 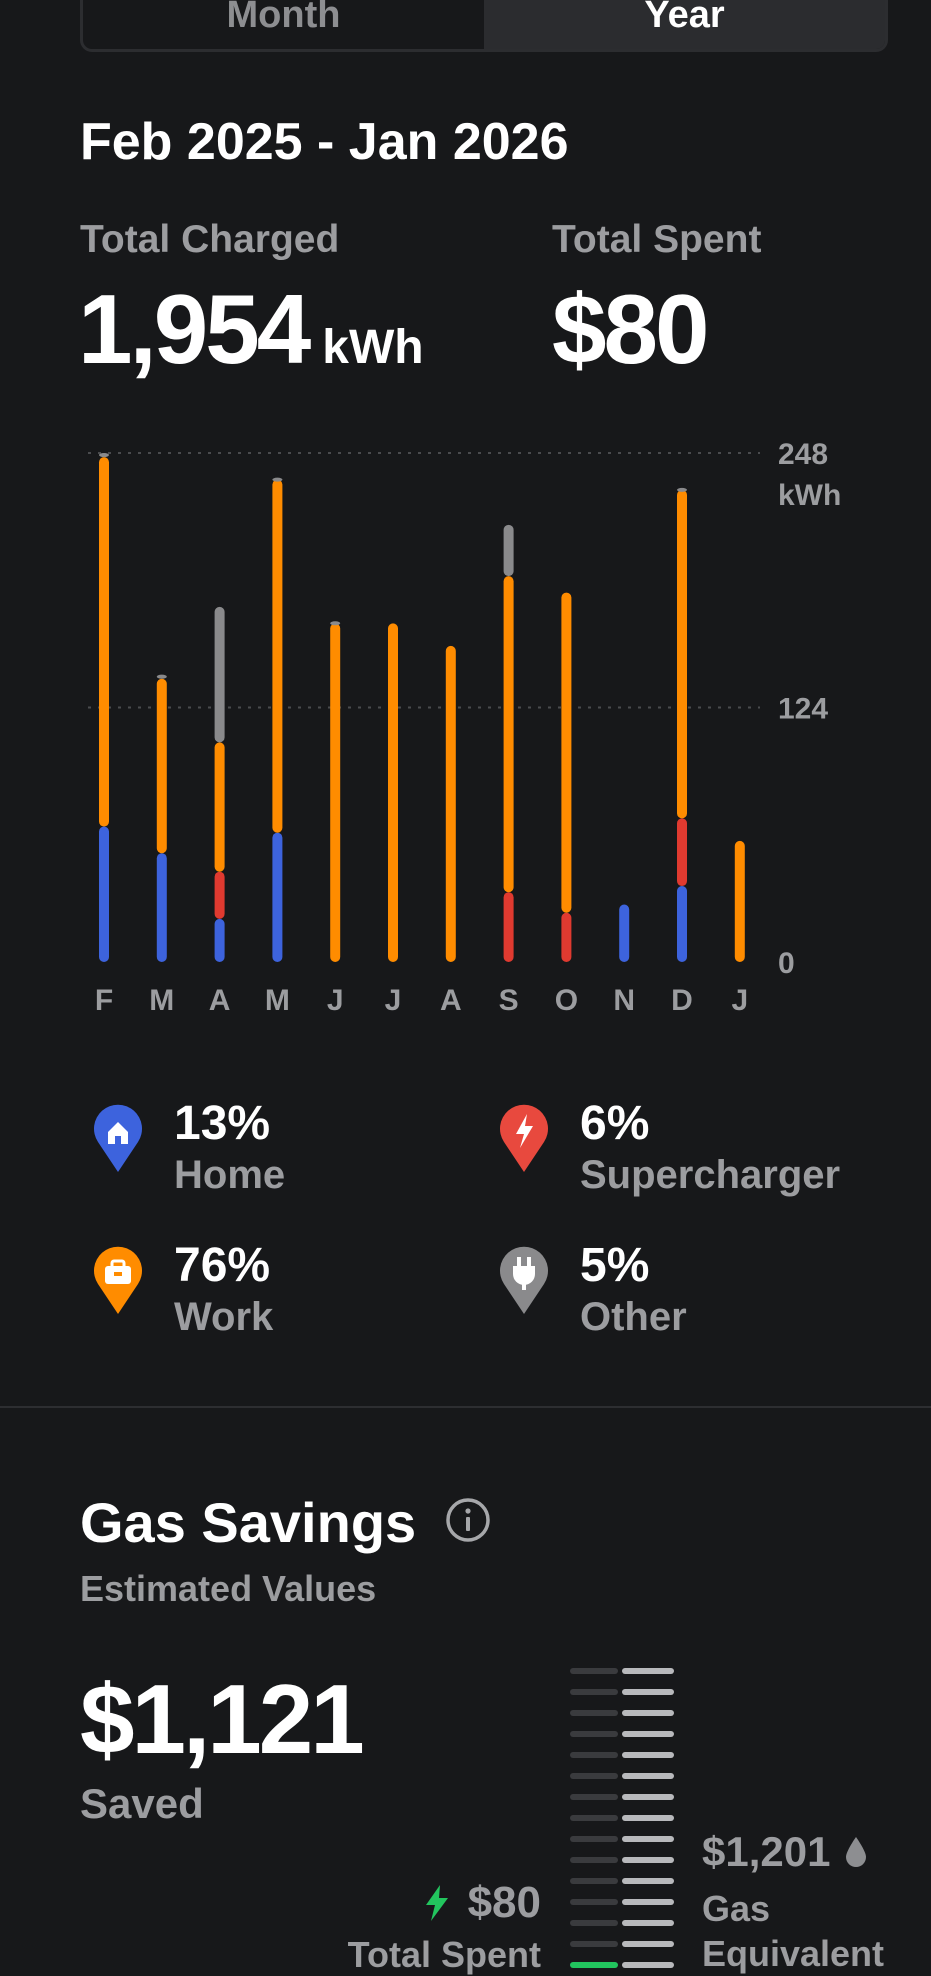 I want to click on section-divider, so click(x=465, y=1407).